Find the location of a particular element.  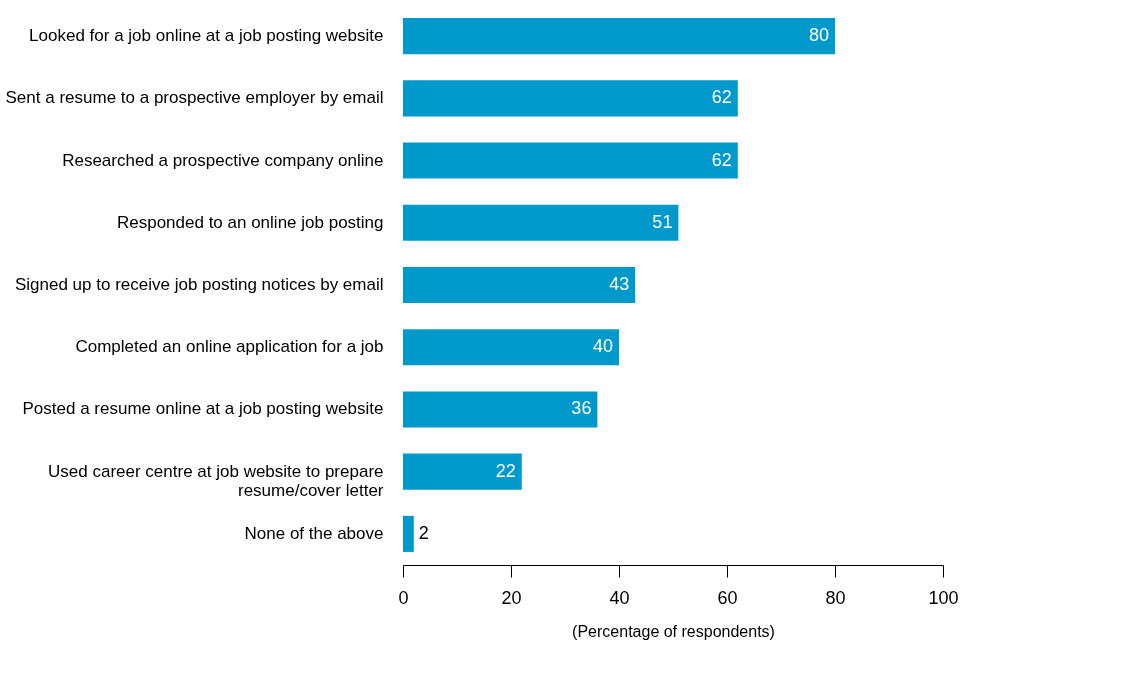

data-label: 2 is located at coordinates (423, 532).